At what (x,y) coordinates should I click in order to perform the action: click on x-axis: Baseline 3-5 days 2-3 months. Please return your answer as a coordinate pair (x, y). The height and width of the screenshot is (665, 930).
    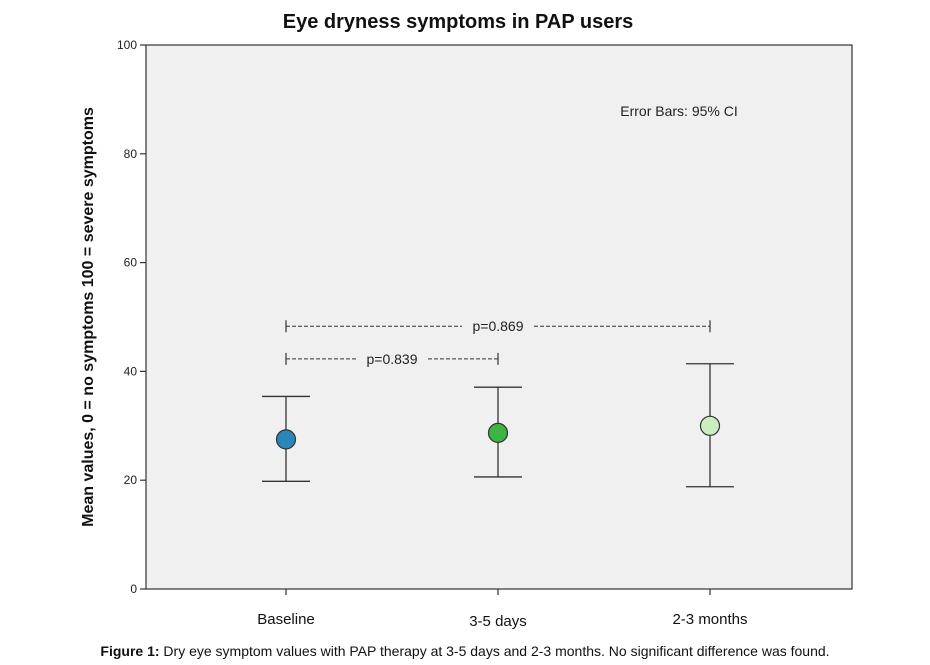
    Looking at the image, I should click on (502, 609).